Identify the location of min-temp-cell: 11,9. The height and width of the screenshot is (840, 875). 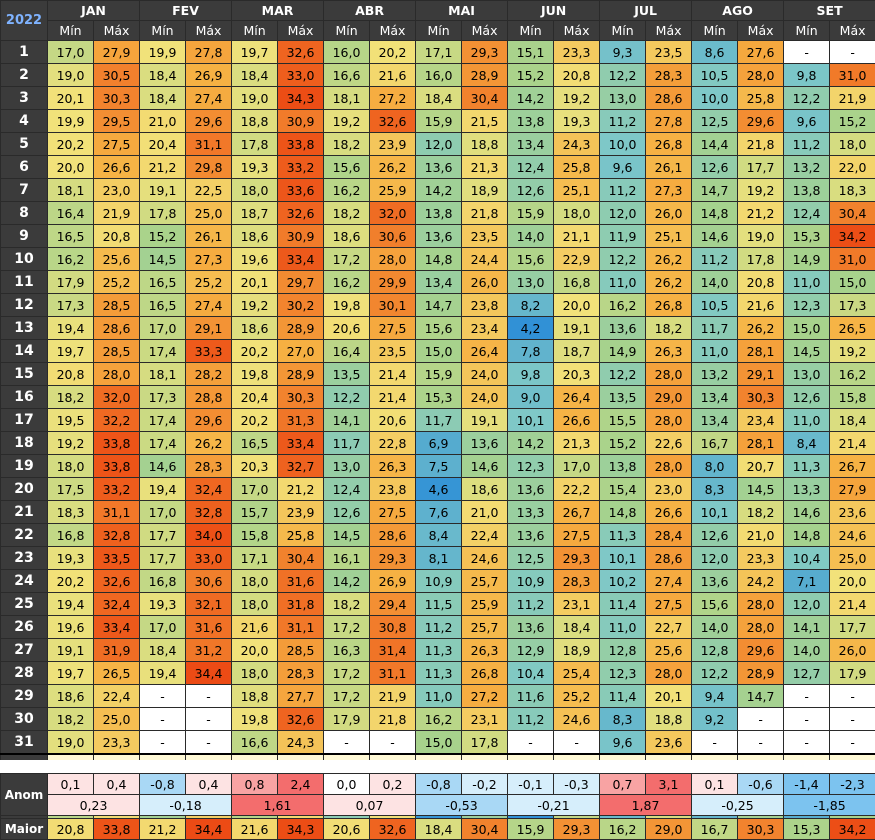
(623, 236).